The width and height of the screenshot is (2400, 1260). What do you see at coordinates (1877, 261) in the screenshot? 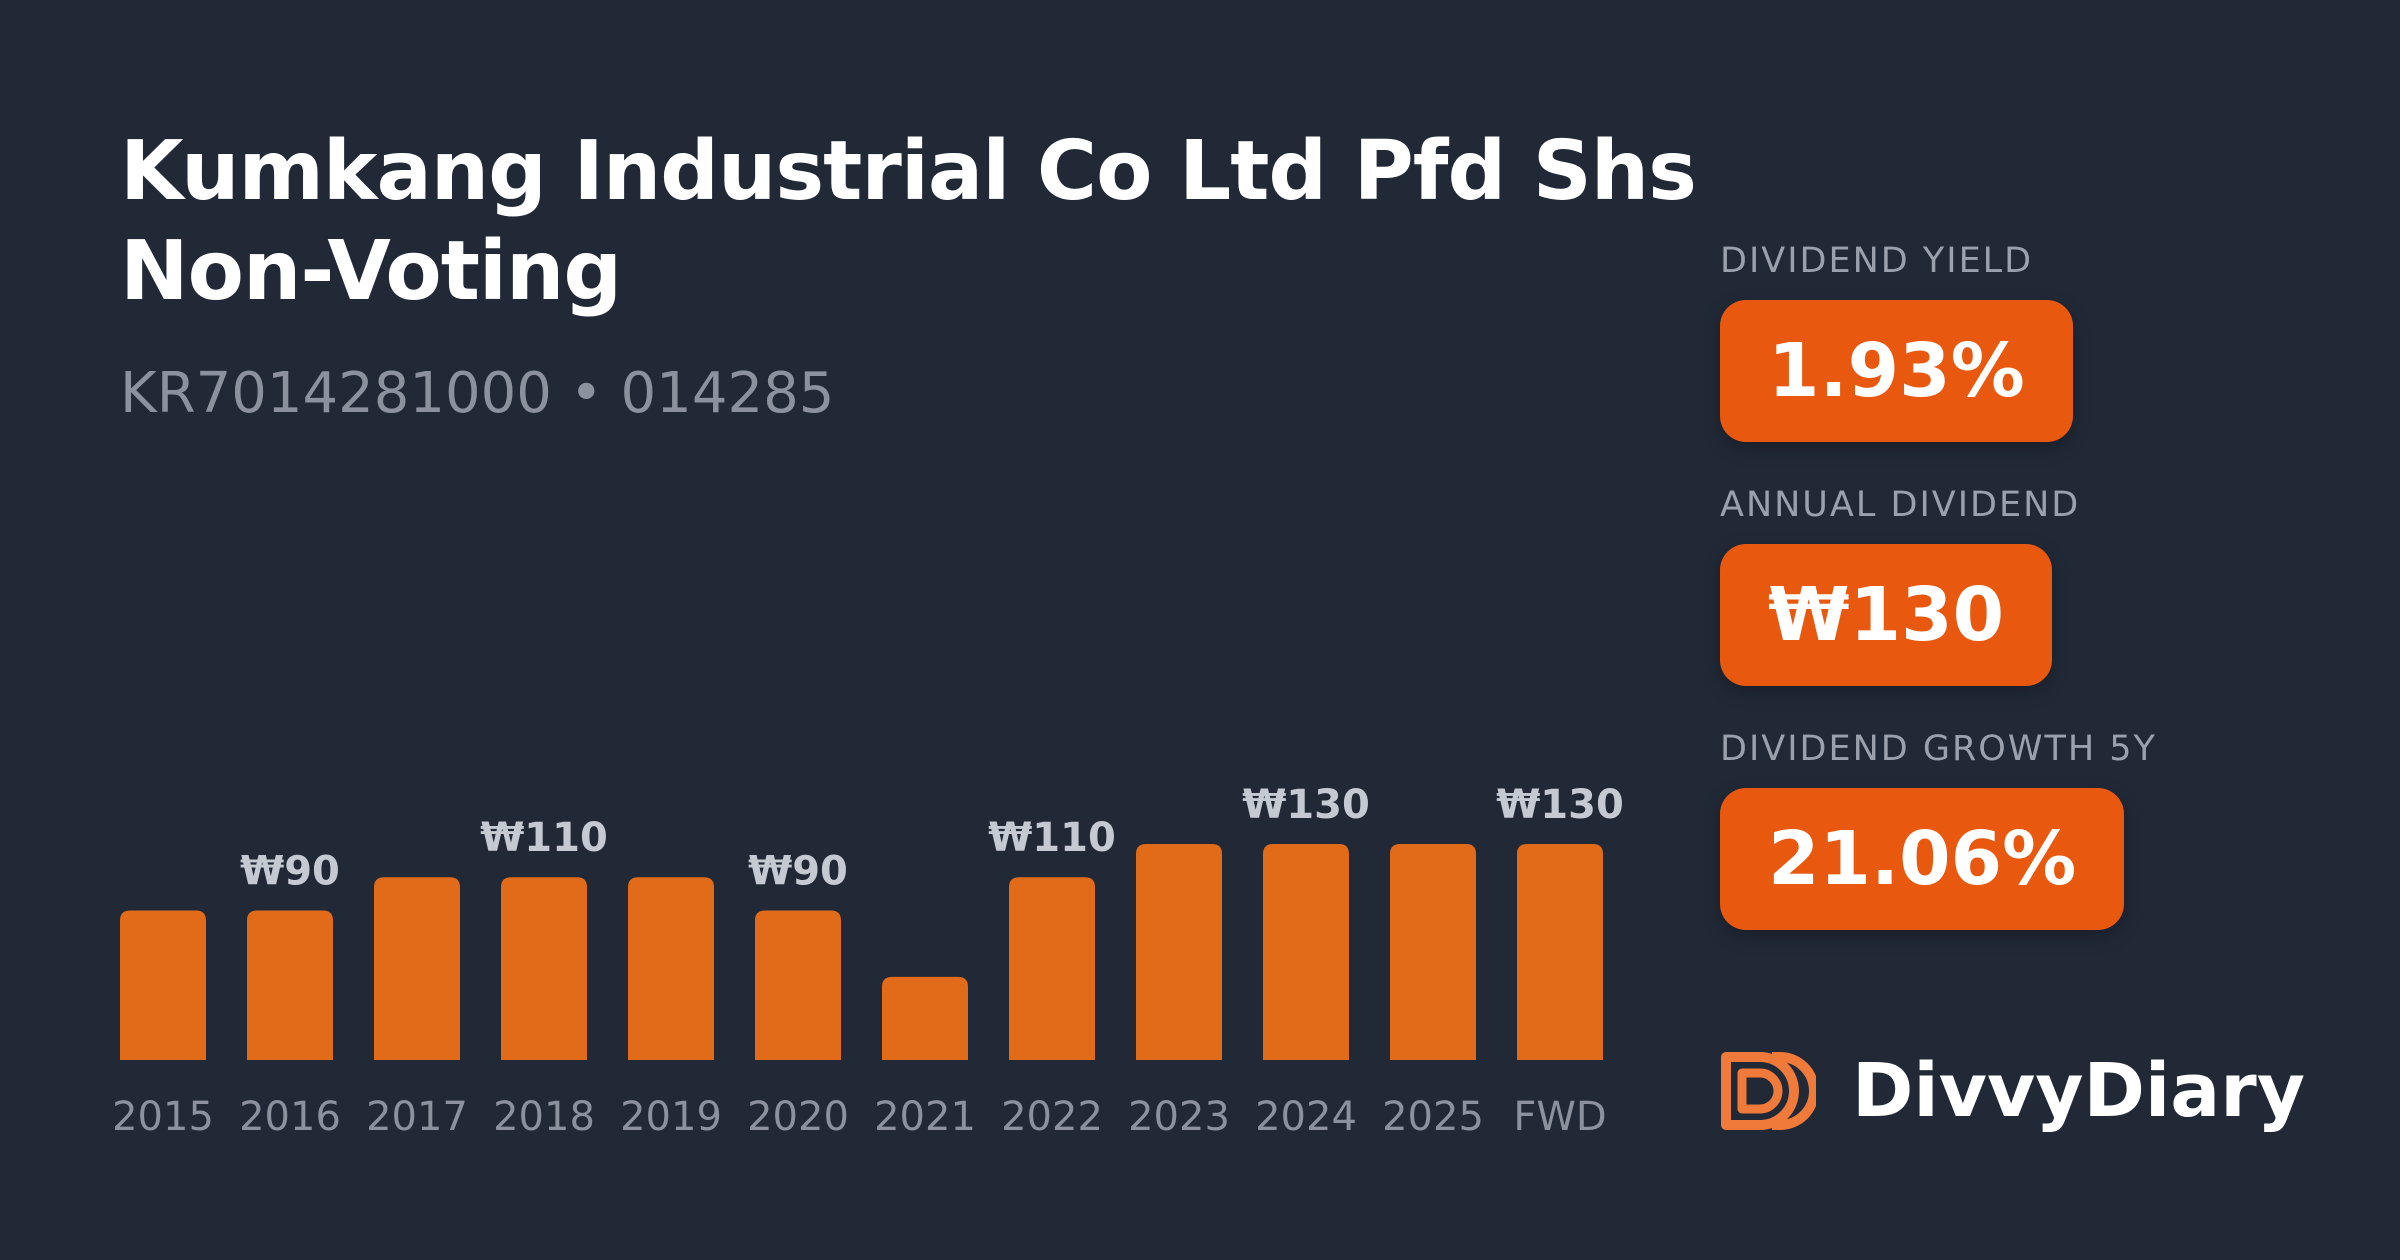
I see `stat-label: DIVIDEND YIELD` at bounding box center [1877, 261].